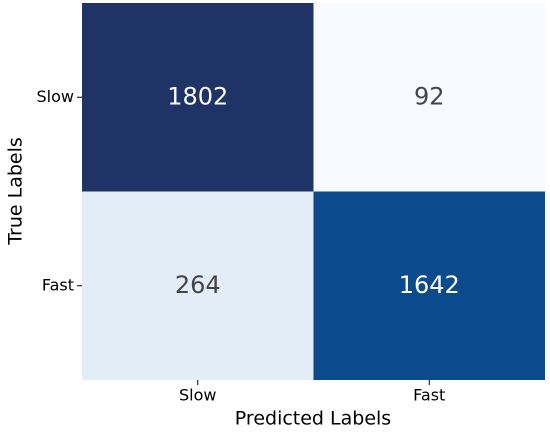 This screenshot has width=550, height=433. I want to click on cell-label: 1802, so click(197, 96).